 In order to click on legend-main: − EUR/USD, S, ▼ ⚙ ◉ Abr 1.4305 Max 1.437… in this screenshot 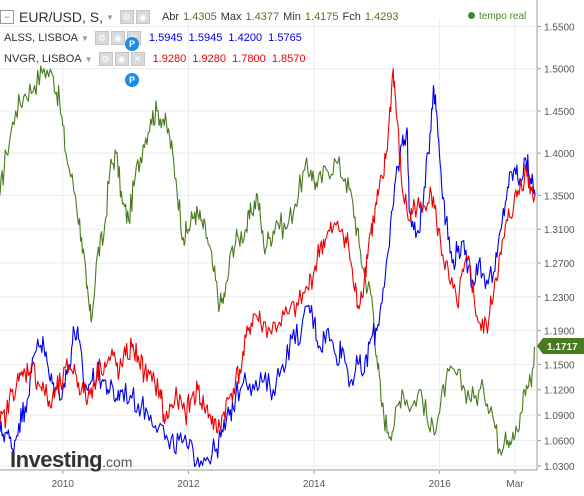, I will do `click(199, 17)`.